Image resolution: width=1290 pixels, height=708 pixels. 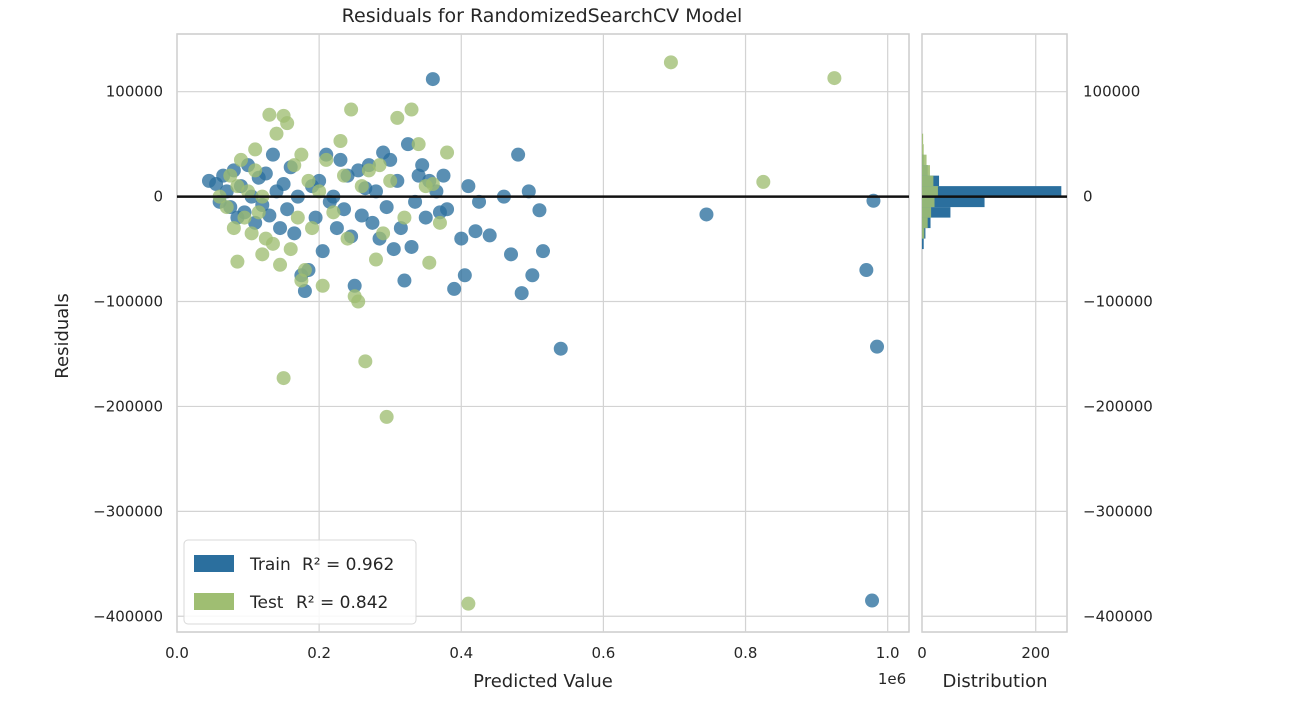 I want to click on legend-train-swatch, so click(x=214, y=563).